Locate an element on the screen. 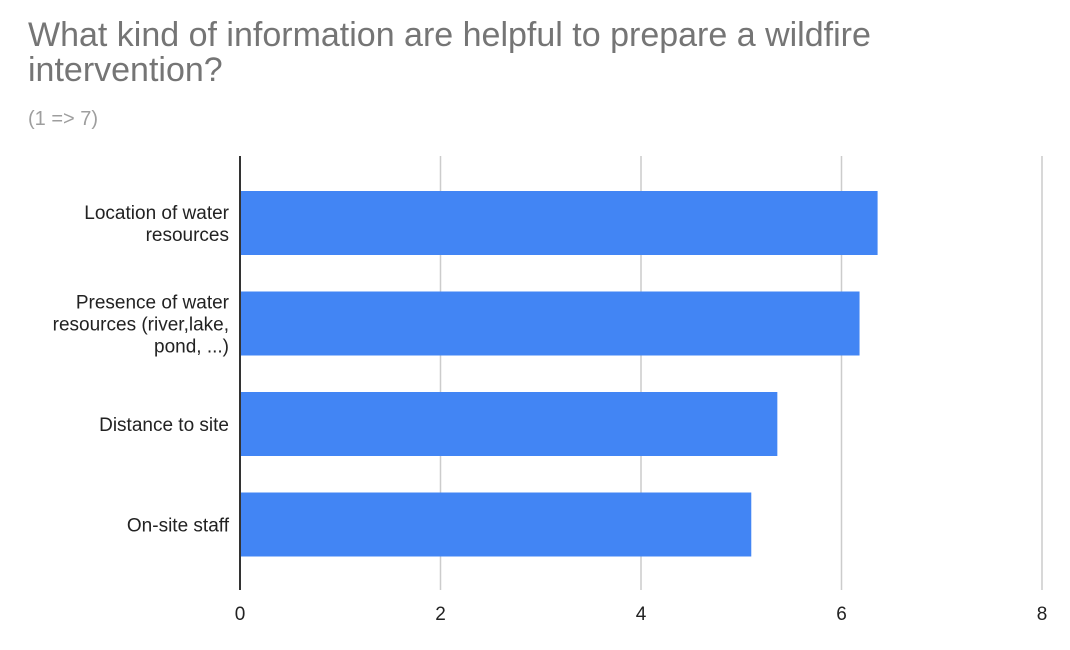  x-tick-label: 4 is located at coordinates (641, 614).